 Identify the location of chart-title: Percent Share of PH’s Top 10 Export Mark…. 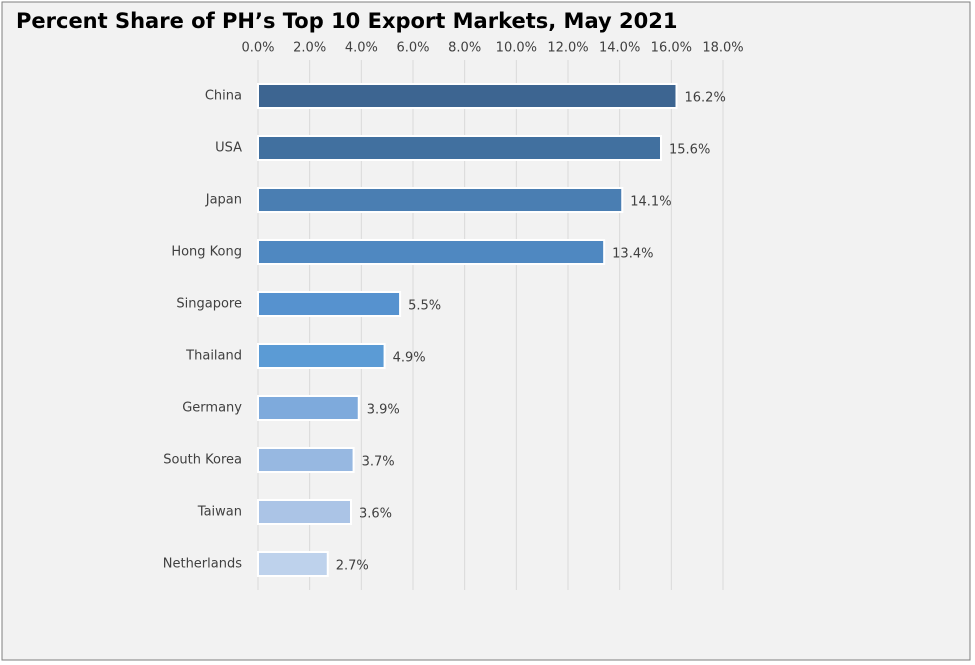
(346, 21).